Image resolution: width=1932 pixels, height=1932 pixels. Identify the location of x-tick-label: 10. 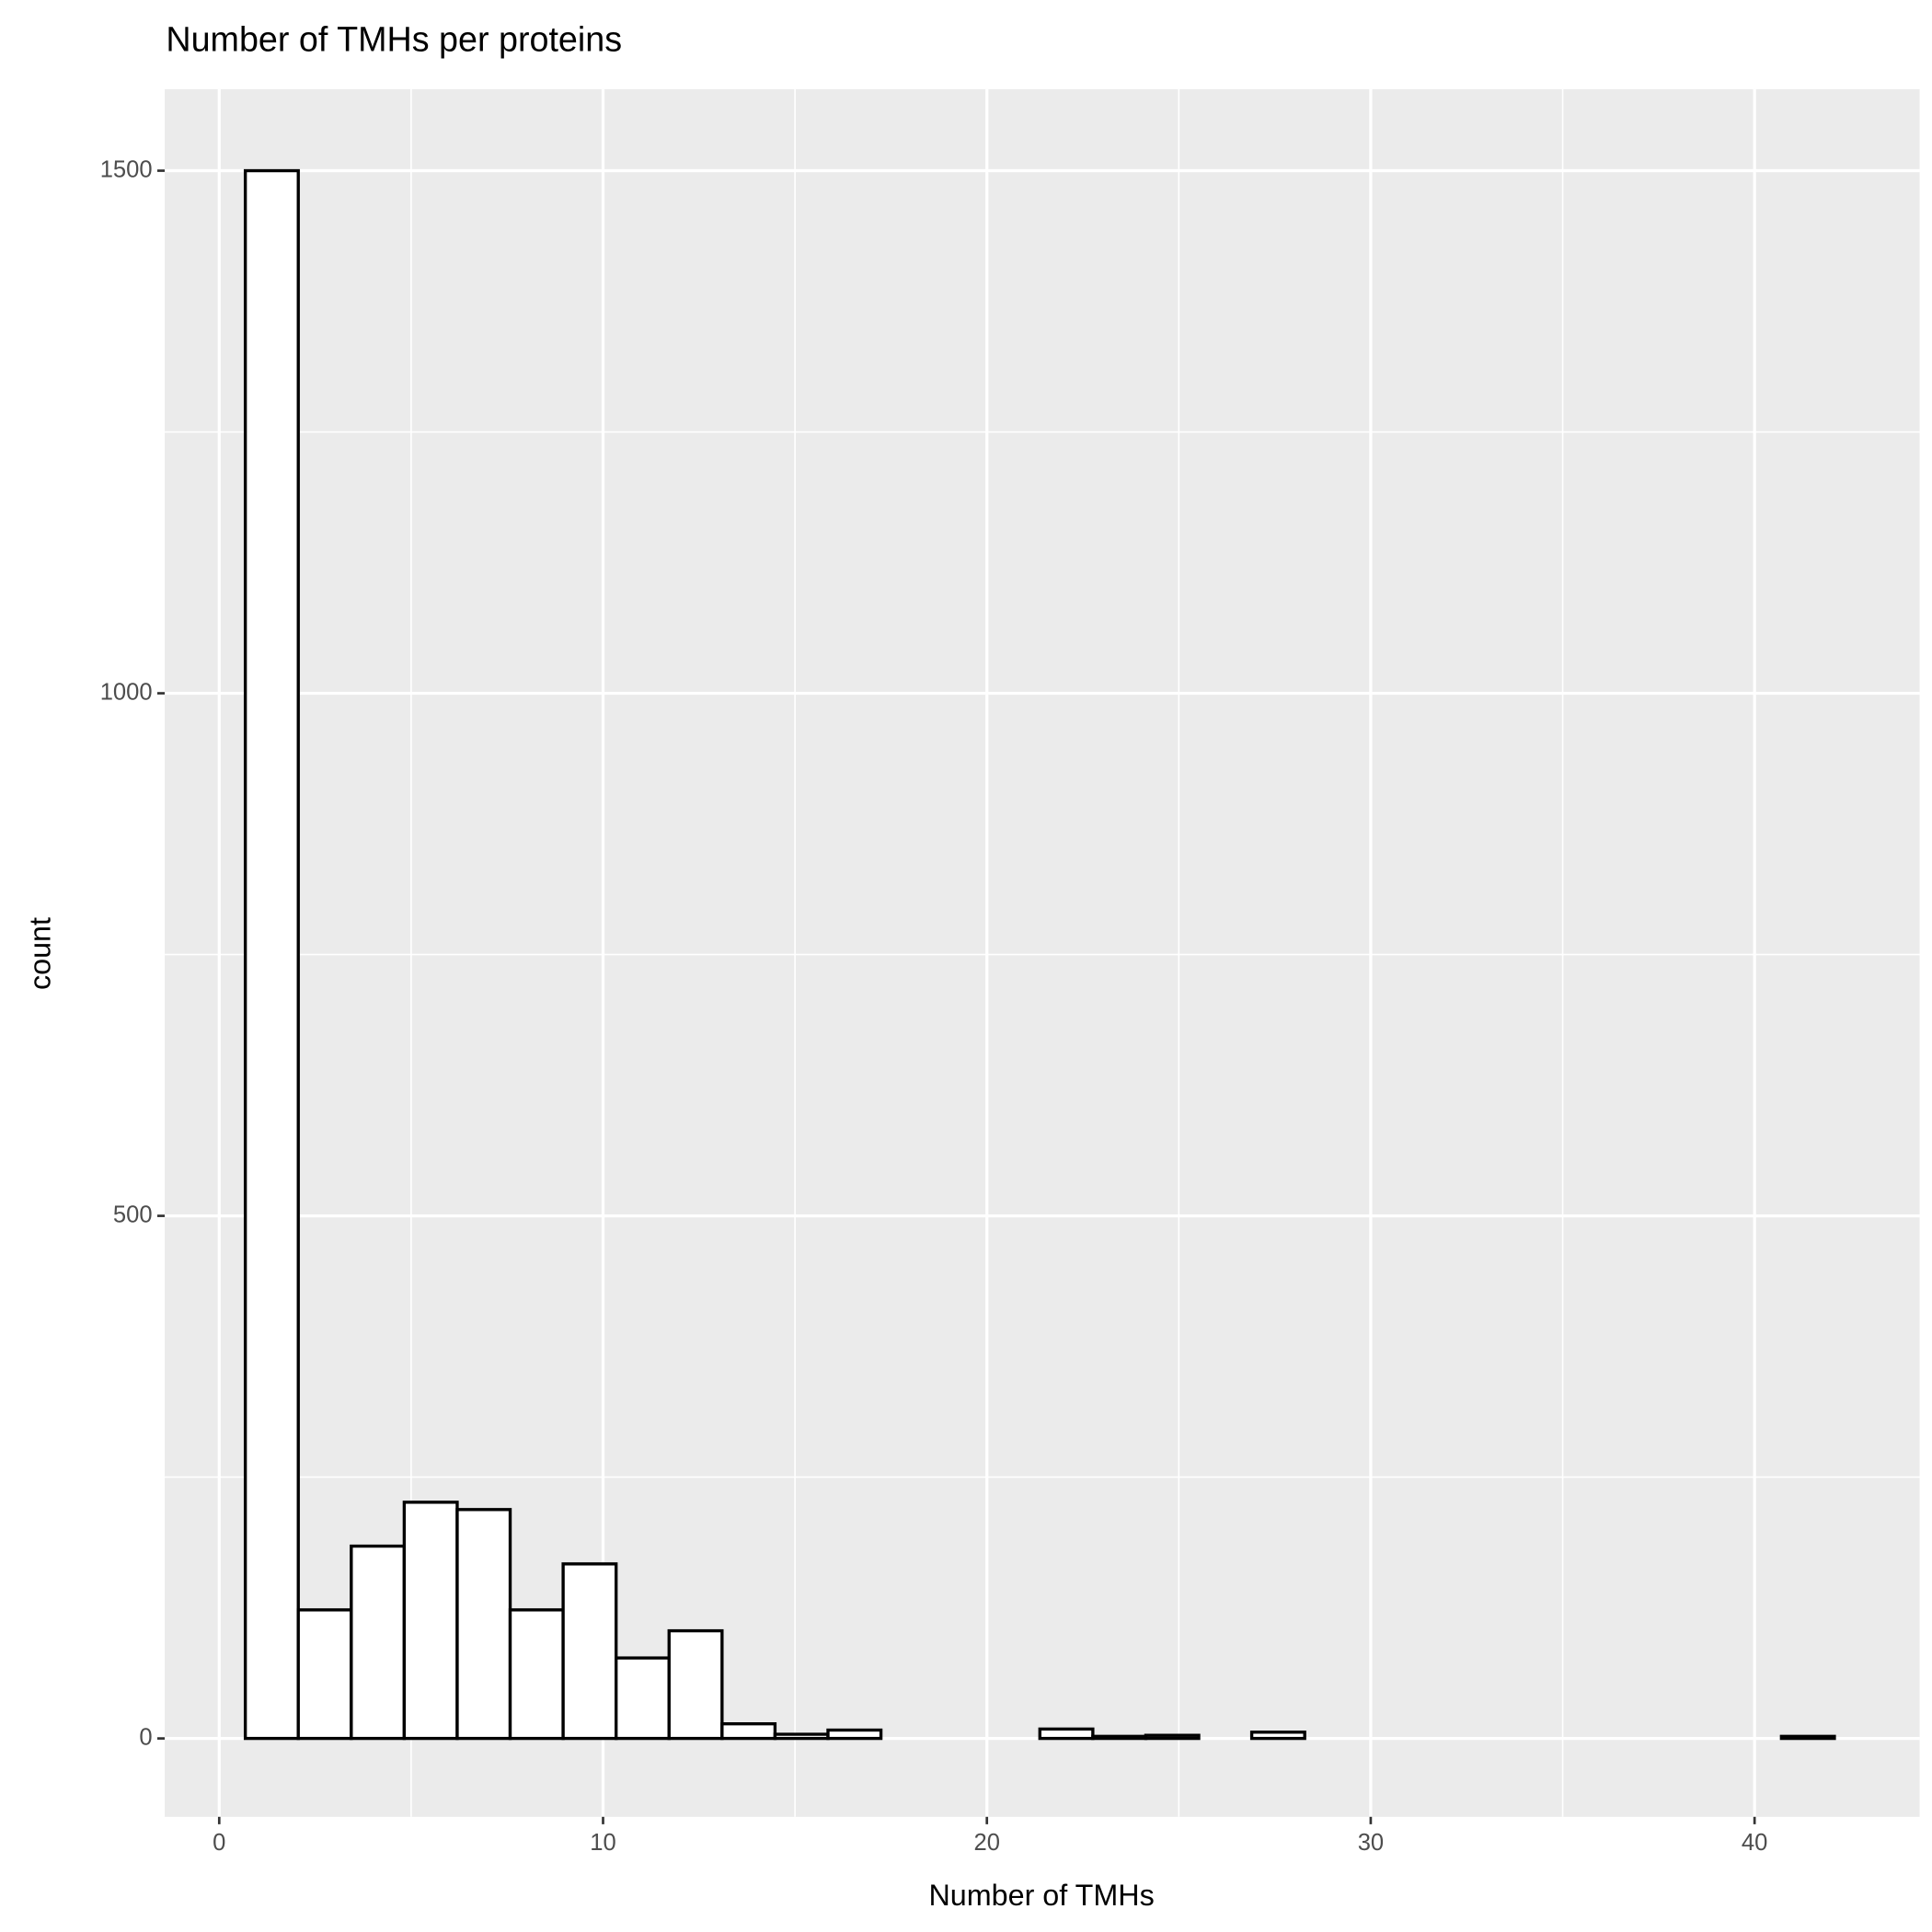
(602, 1843).